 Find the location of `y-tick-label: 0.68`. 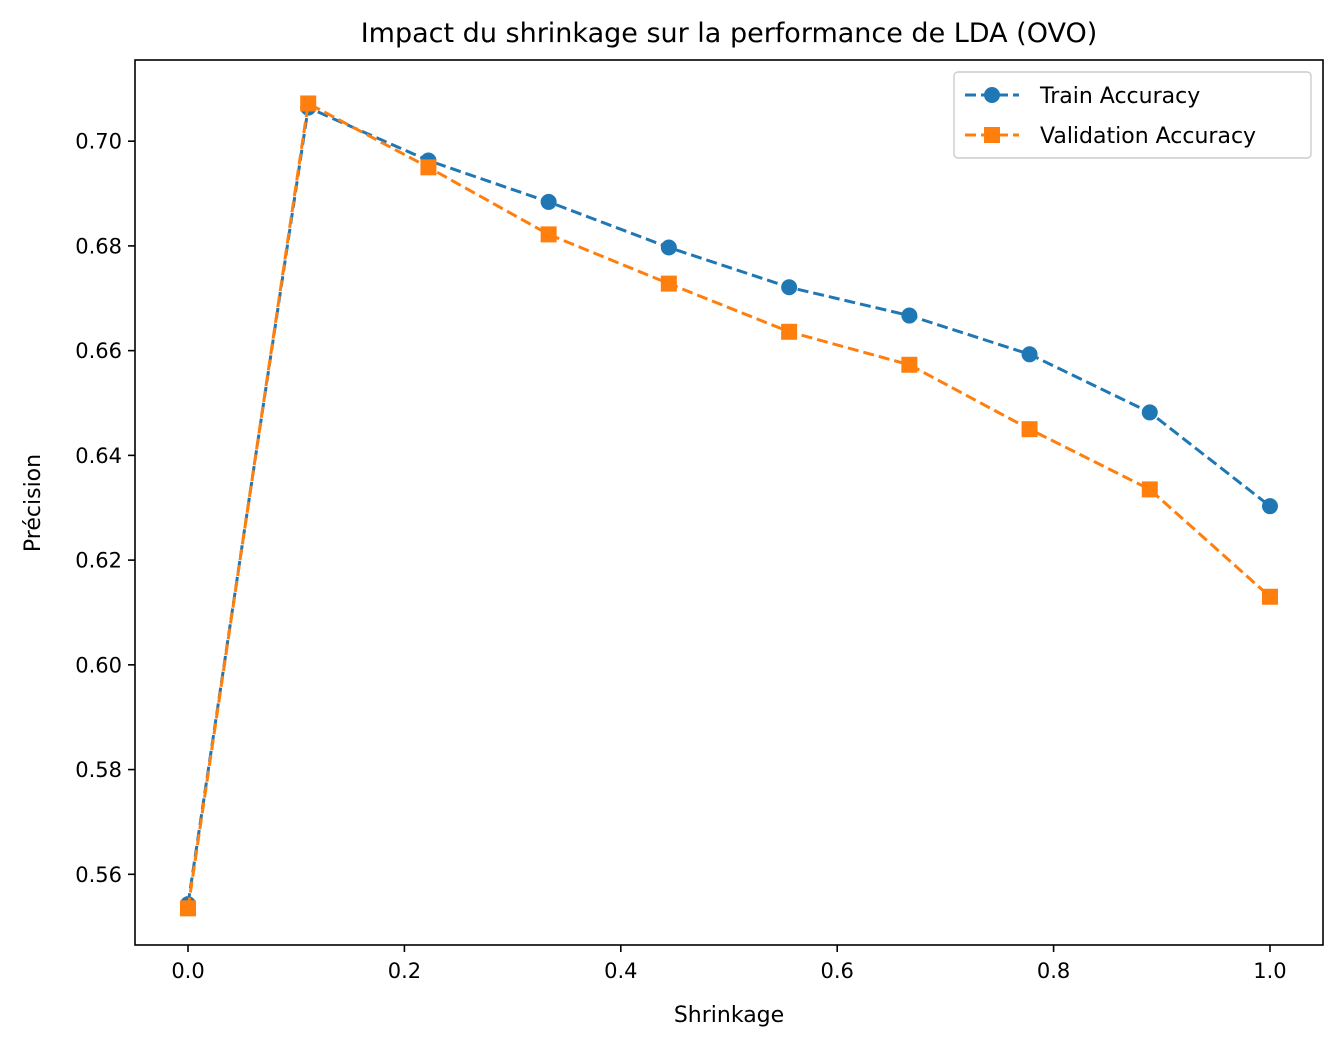

y-tick-label: 0.68 is located at coordinates (98, 246).